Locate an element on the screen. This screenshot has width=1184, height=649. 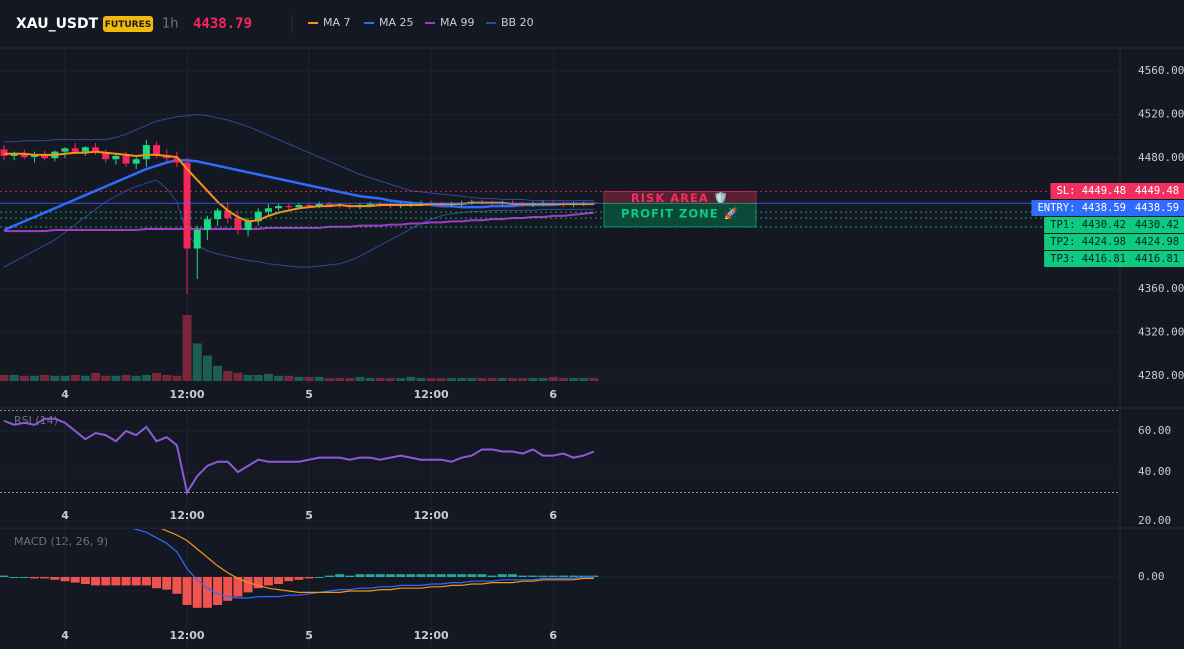
y-tick-label: 4520.00 is located at coordinates (1161, 114).